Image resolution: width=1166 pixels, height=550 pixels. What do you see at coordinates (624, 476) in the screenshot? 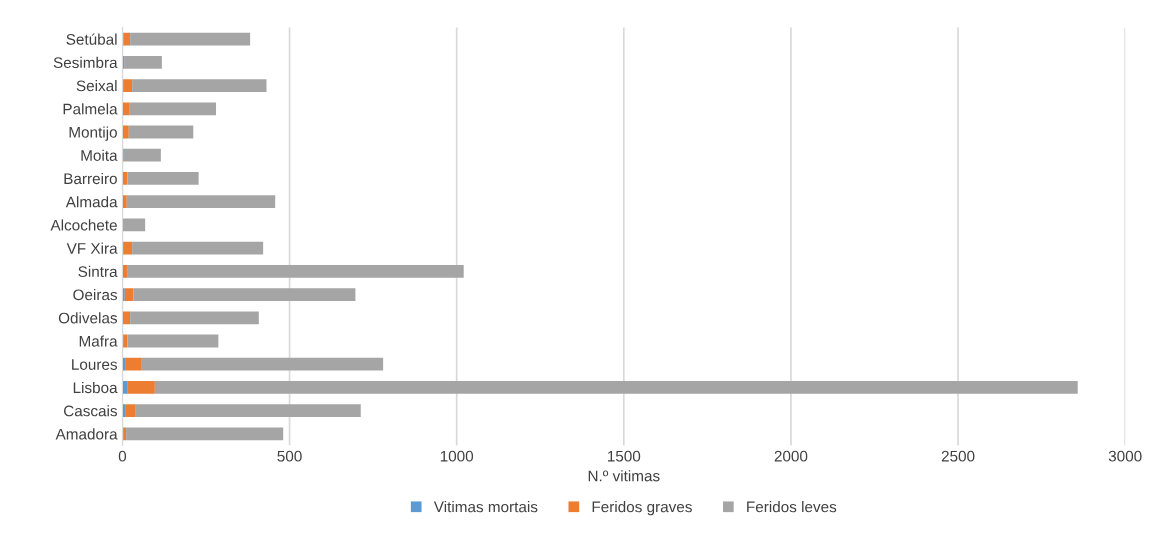
I see `x-axis-title: N.º vitimas` at bounding box center [624, 476].